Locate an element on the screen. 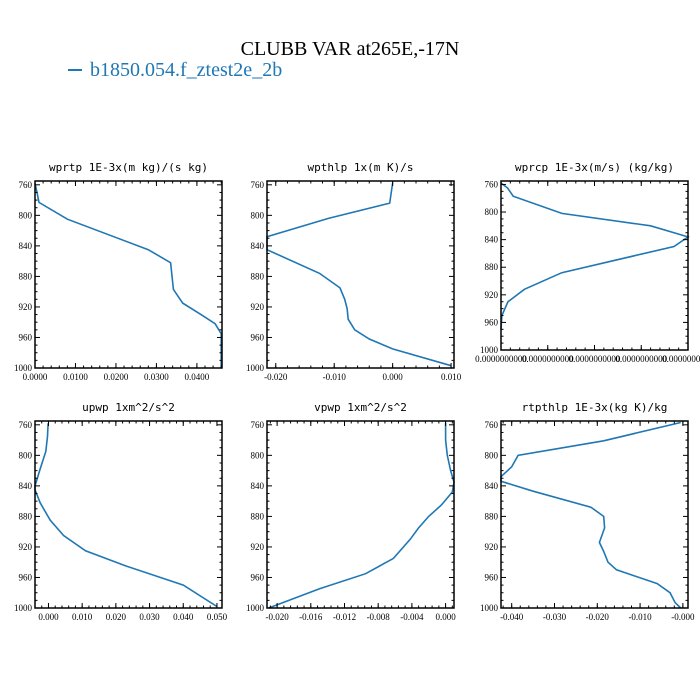  panel-title: vpwp 1xm^2/s^2 is located at coordinates (360, 407).